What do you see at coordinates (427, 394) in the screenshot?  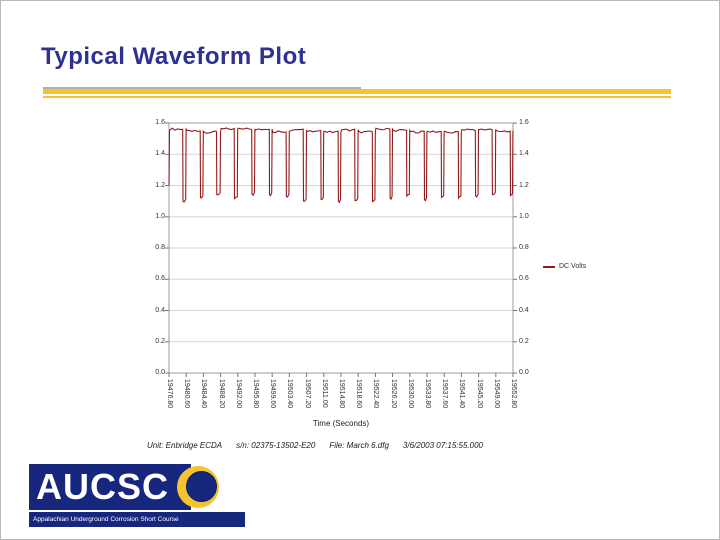 I see `x-tick-label: 19533.80` at bounding box center [427, 394].